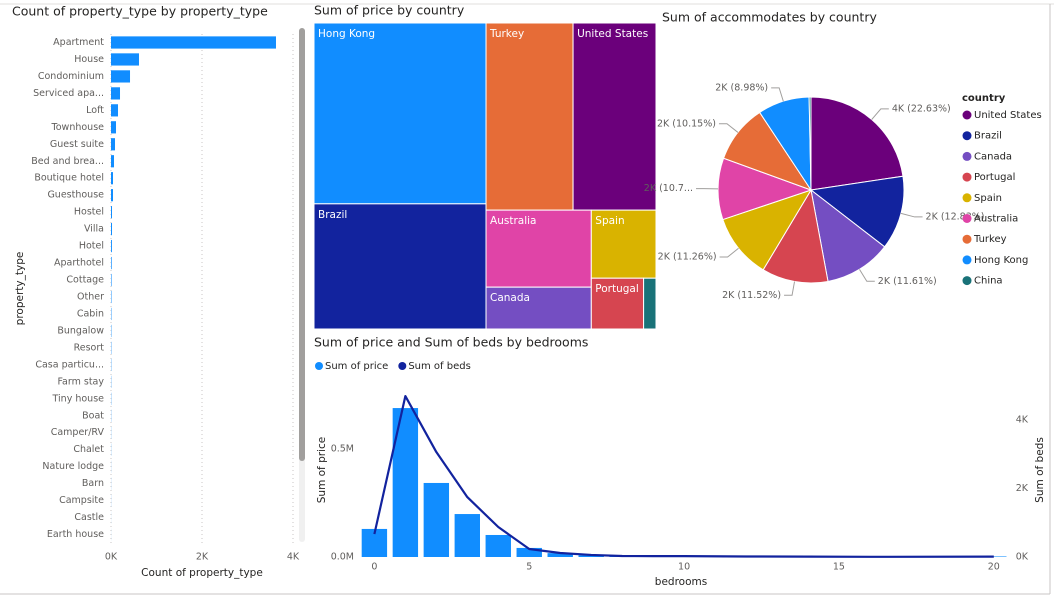 Image resolution: width=1054 pixels, height=598 pixels. I want to click on y-axis-title: Sum of price, so click(322, 470).